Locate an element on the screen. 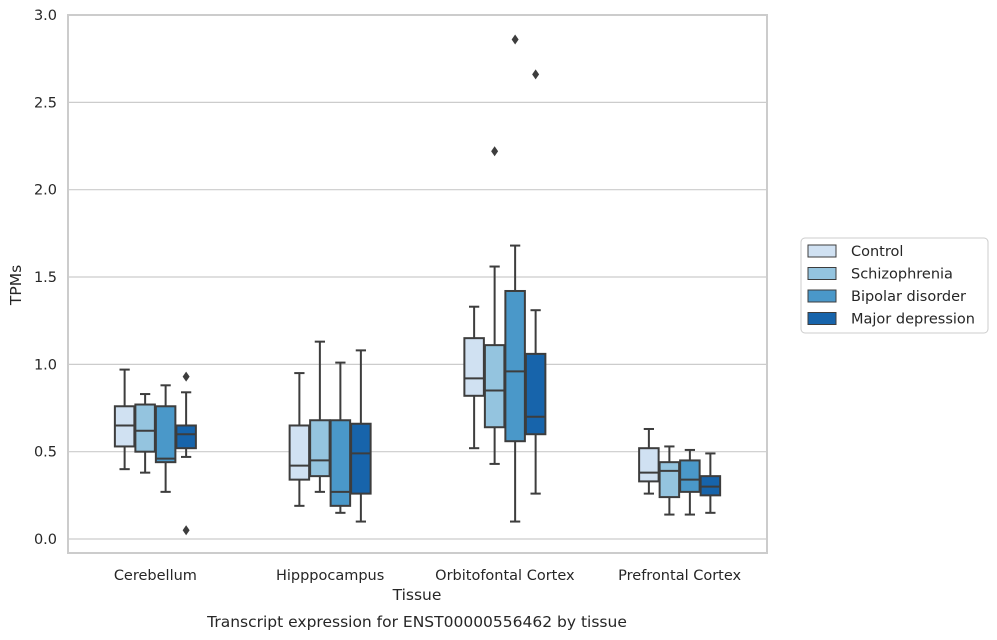 Image resolution: width=997 pixels, height=640 pixels. legend-item: Control is located at coordinates (855, 252).